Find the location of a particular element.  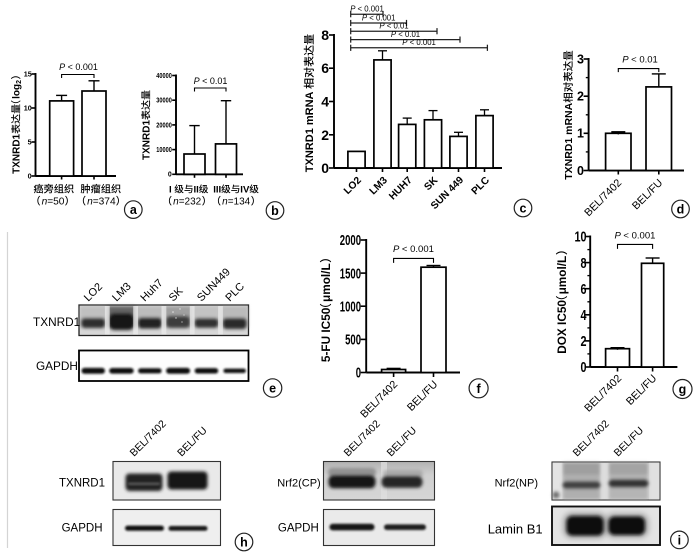

svg-text: a is located at coordinates (134, 210).